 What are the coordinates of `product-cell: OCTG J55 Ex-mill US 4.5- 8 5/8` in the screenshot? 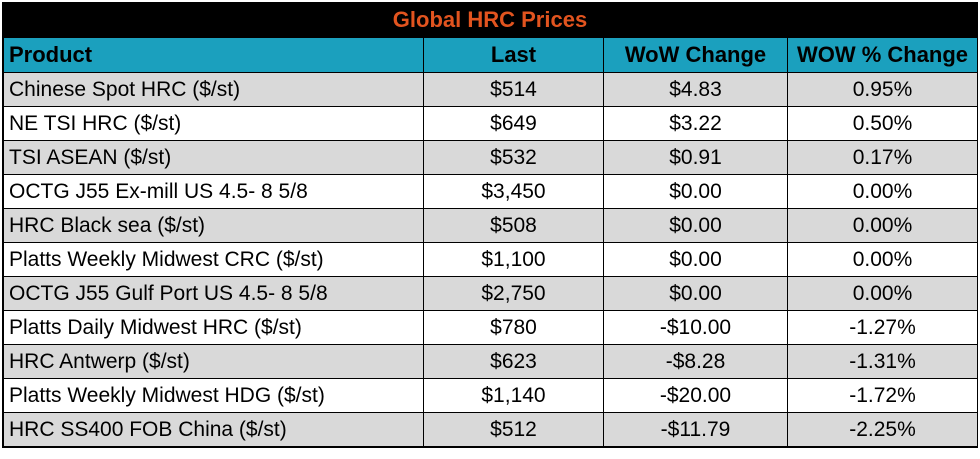 It's located at (213, 191).